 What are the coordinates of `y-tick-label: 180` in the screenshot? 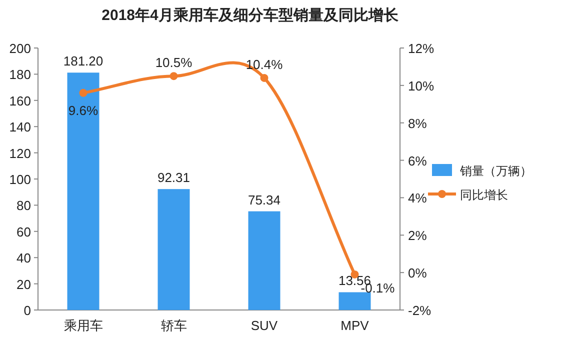 It's located at (20, 74).